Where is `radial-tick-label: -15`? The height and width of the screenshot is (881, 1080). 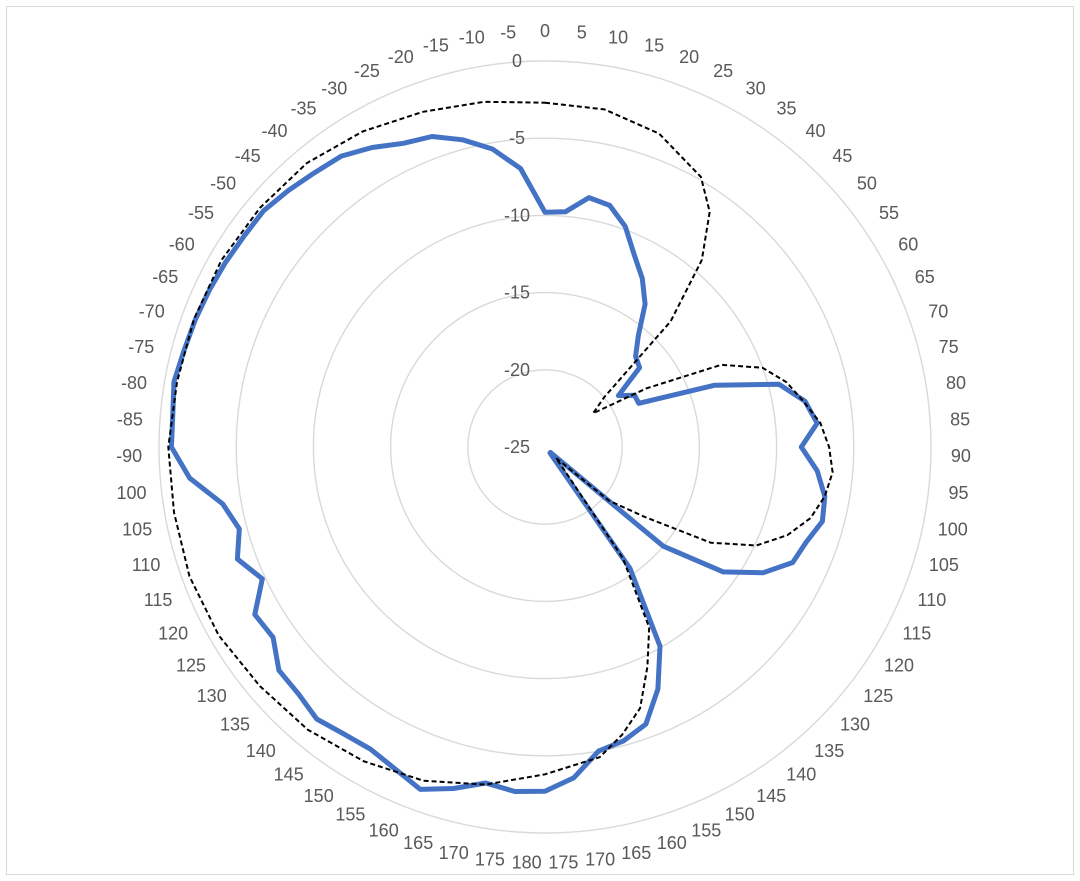 radial-tick-label: -15 is located at coordinates (517, 293).